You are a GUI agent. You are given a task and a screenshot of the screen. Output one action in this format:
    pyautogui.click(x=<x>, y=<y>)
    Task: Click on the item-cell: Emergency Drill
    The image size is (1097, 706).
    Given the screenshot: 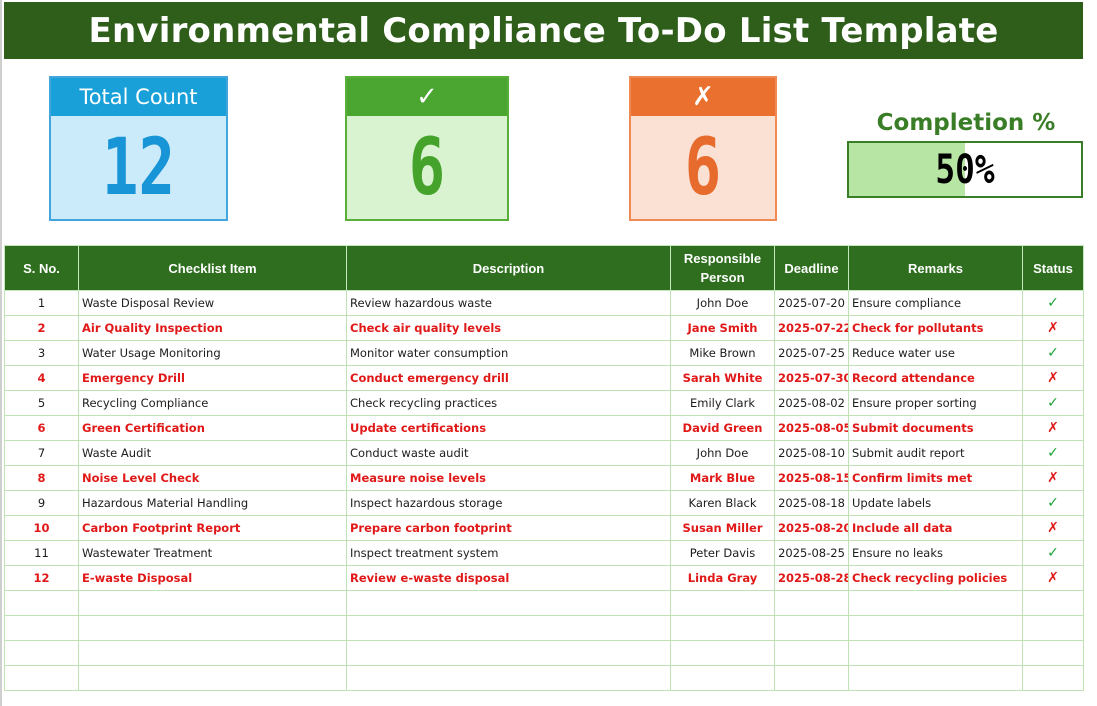 What is the action you would take?
    pyautogui.click(x=212, y=378)
    